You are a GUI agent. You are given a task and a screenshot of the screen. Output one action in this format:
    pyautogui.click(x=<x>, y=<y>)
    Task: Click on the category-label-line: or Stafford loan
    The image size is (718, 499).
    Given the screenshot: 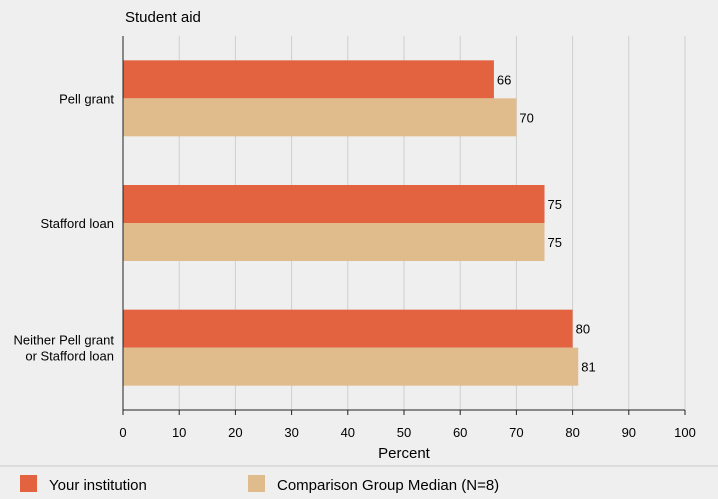 What is the action you would take?
    pyautogui.click(x=69, y=356)
    